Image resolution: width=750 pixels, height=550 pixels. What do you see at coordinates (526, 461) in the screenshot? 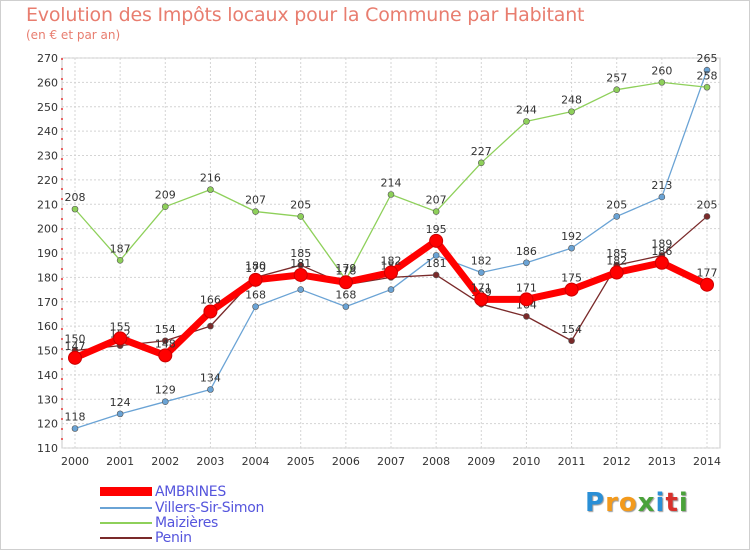
I see `x-tick-label: 2010` at bounding box center [526, 461].